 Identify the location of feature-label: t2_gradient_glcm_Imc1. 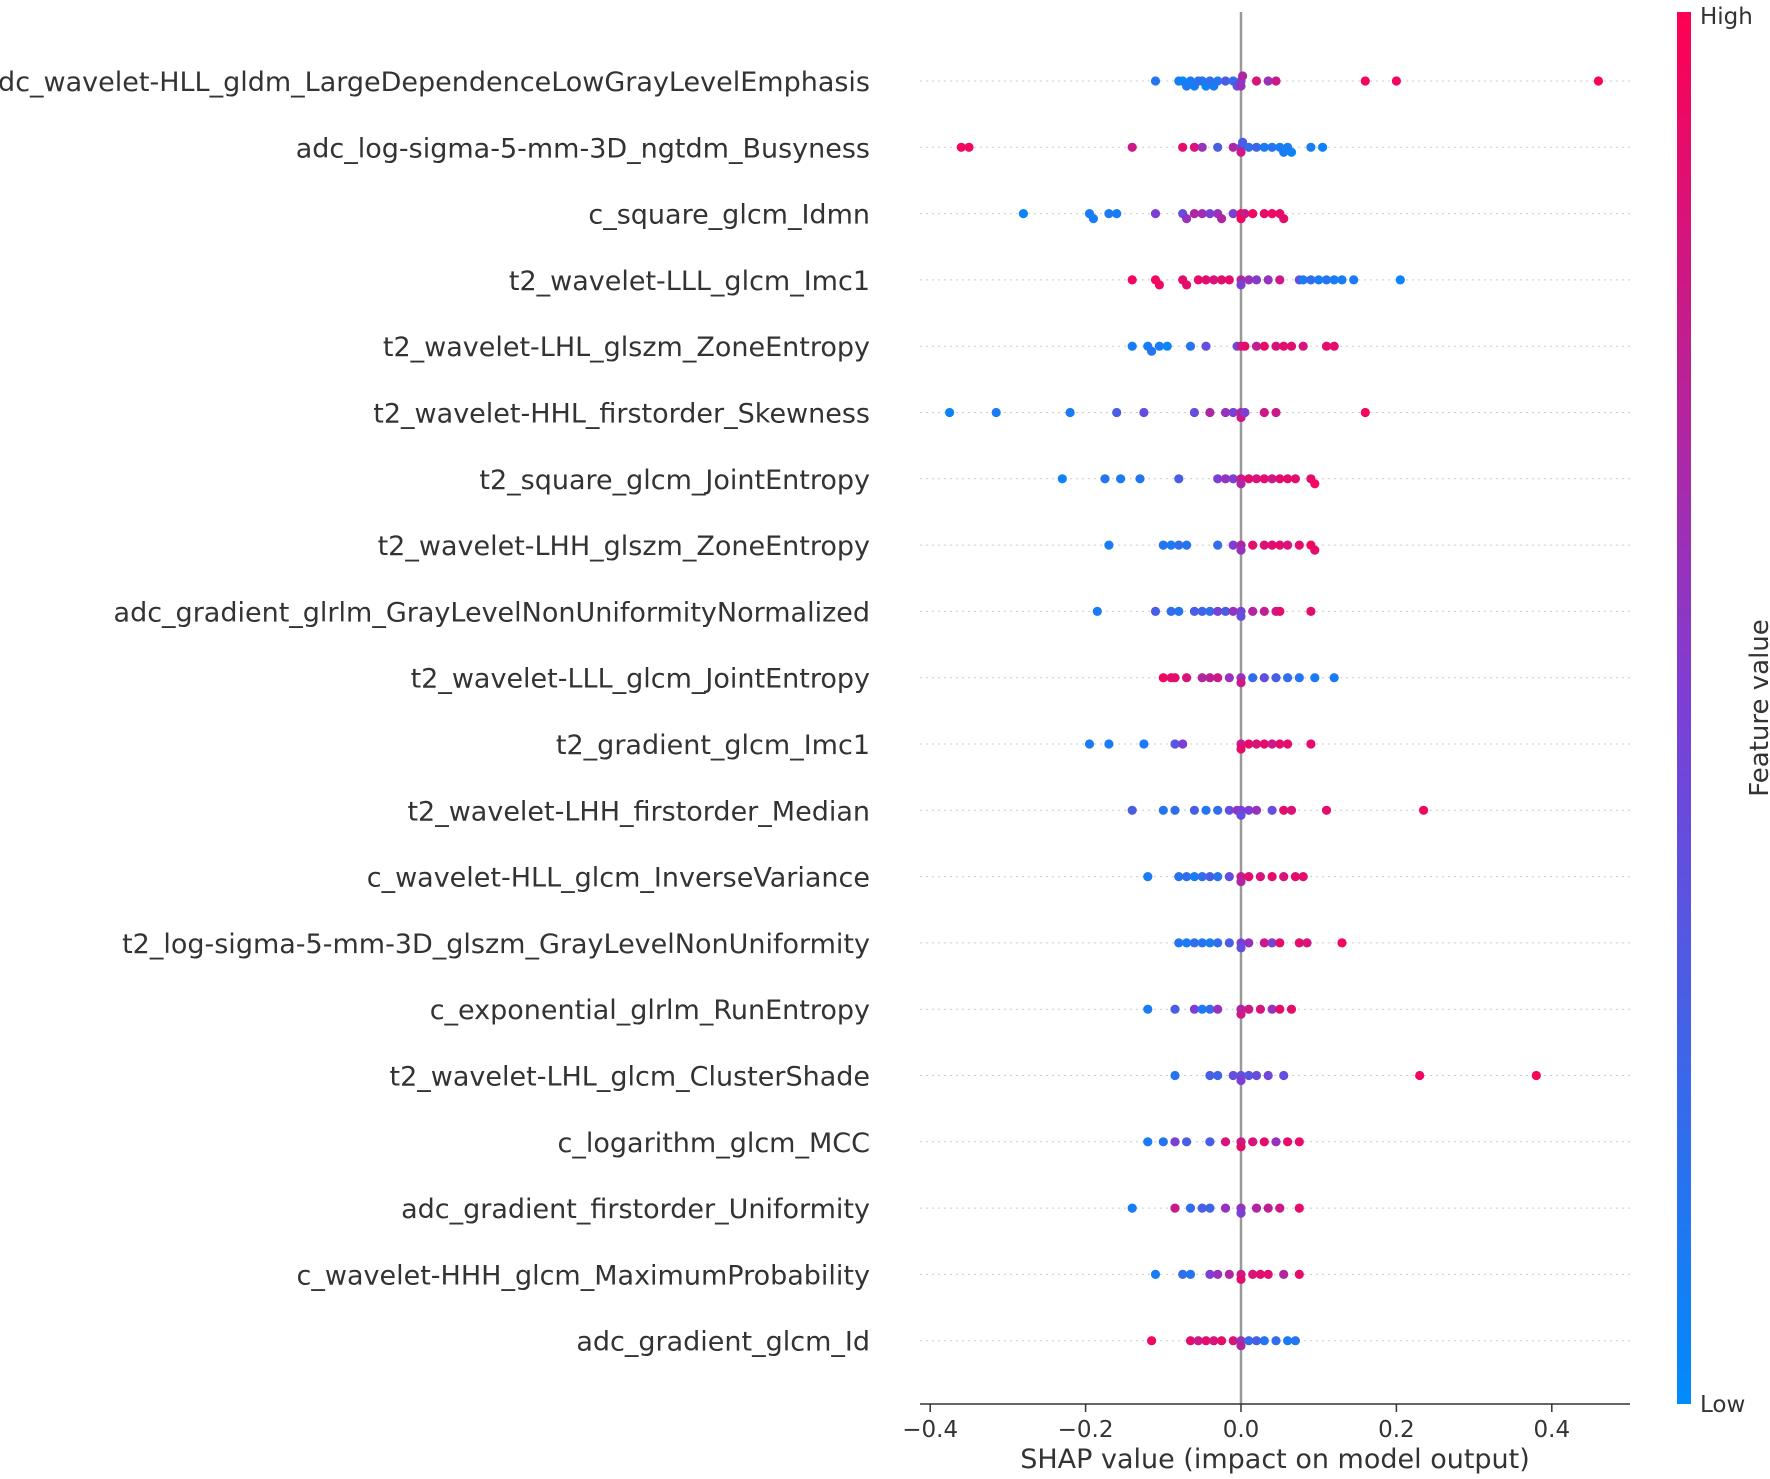
(713, 745).